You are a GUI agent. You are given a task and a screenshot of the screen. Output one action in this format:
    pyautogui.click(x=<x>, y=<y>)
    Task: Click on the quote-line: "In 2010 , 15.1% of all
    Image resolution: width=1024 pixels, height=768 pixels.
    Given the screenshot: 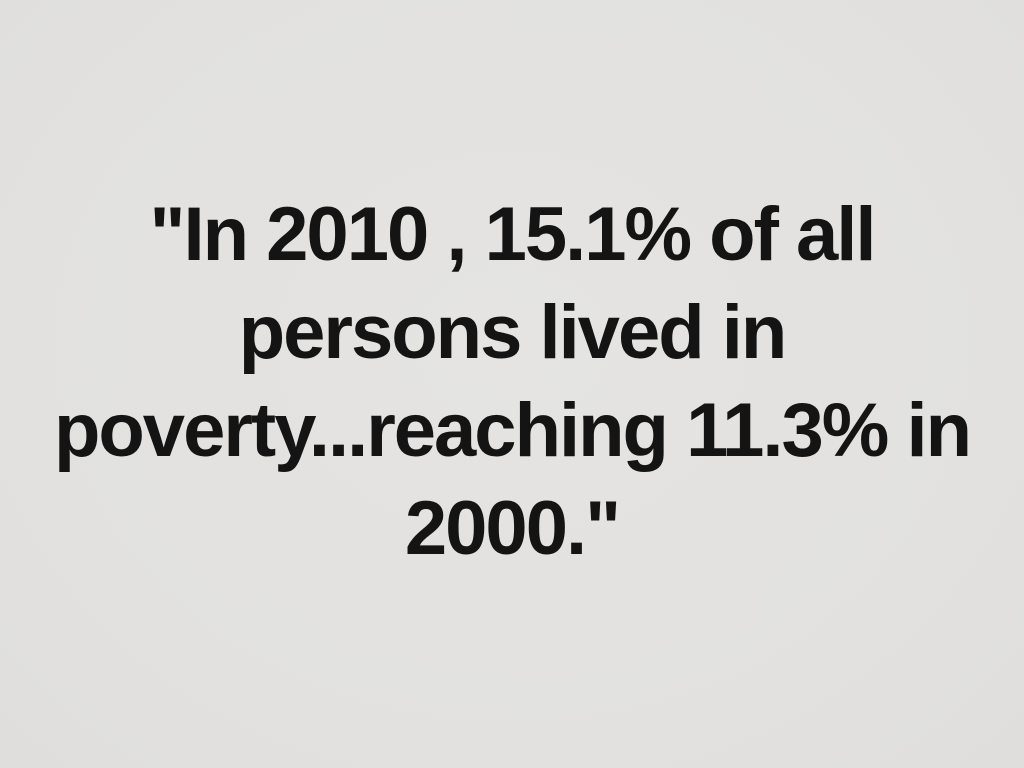 What is the action you would take?
    pyautogui.click(x=512, y=234)
    